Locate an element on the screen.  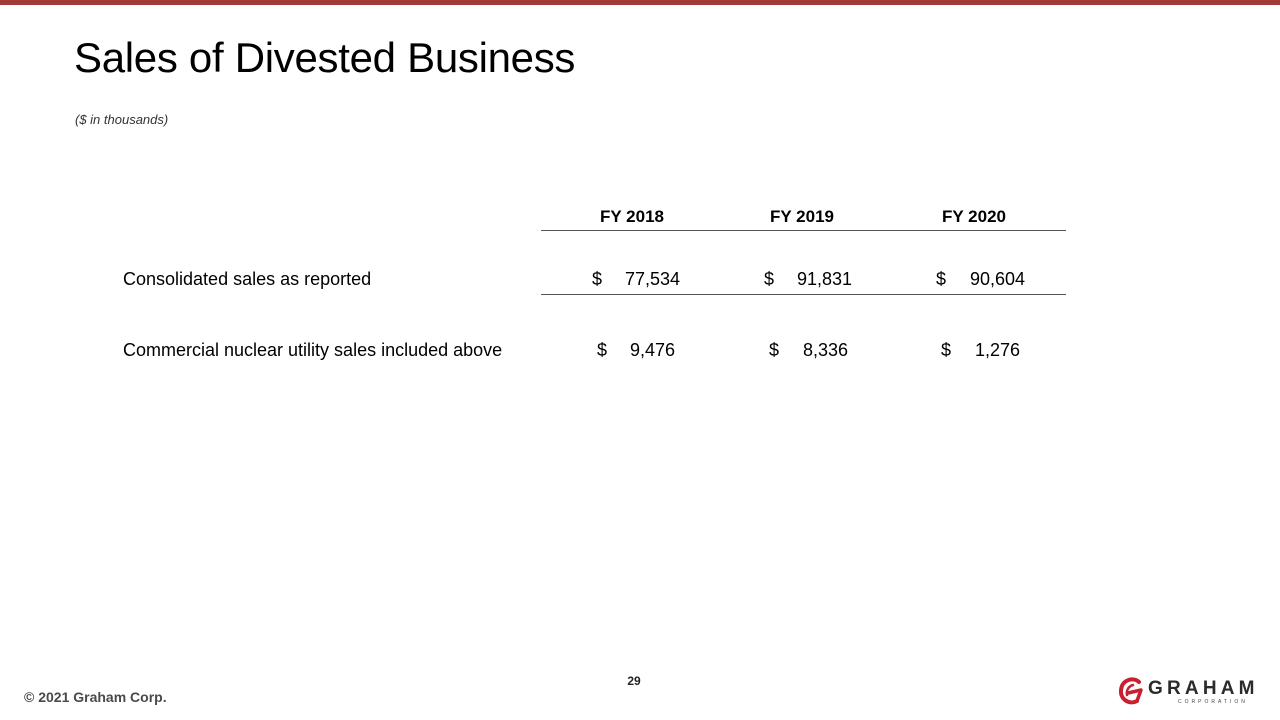
cell-consolidated-fy2019: $ 91,831 is located at coordinates (808, 280).